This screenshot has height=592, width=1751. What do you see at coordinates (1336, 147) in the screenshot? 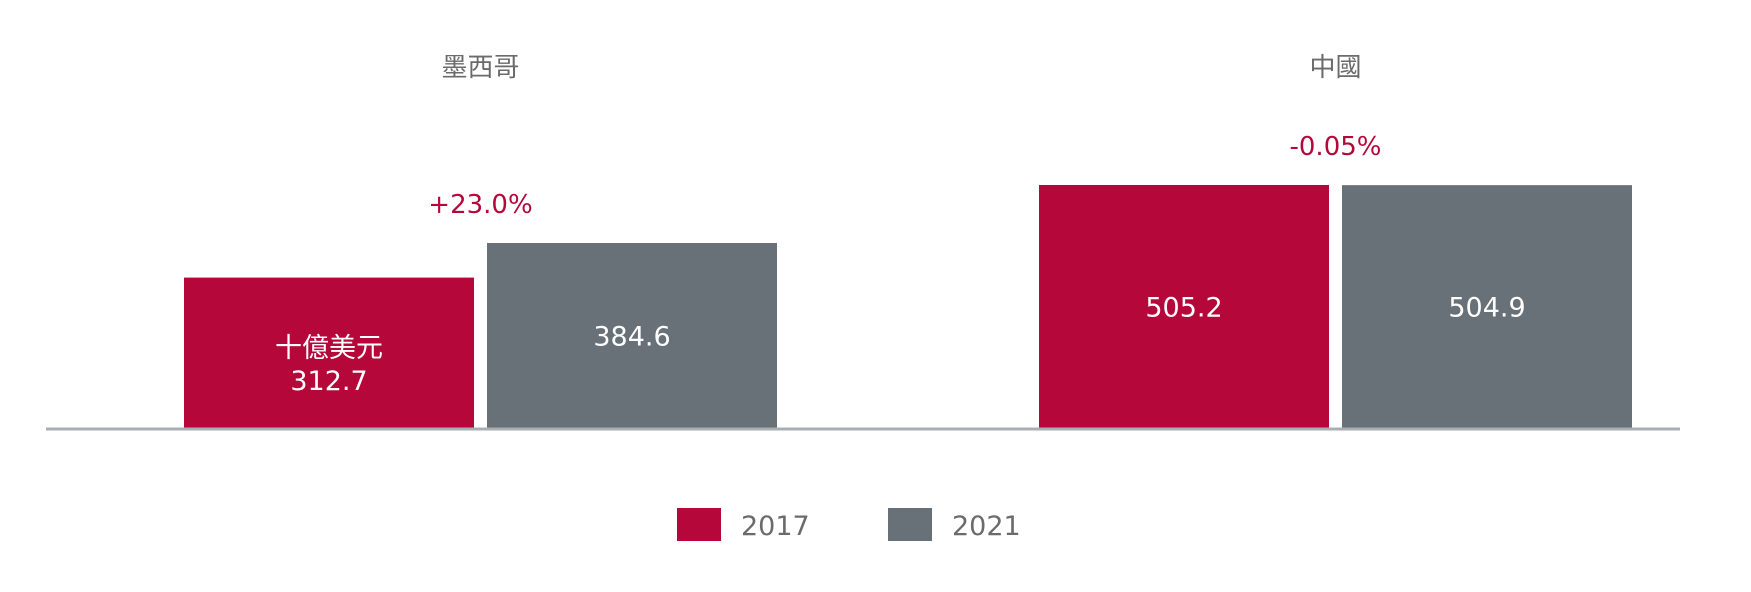
I see `change-label-2: -0.05%` at bounding box center [1336, 147].